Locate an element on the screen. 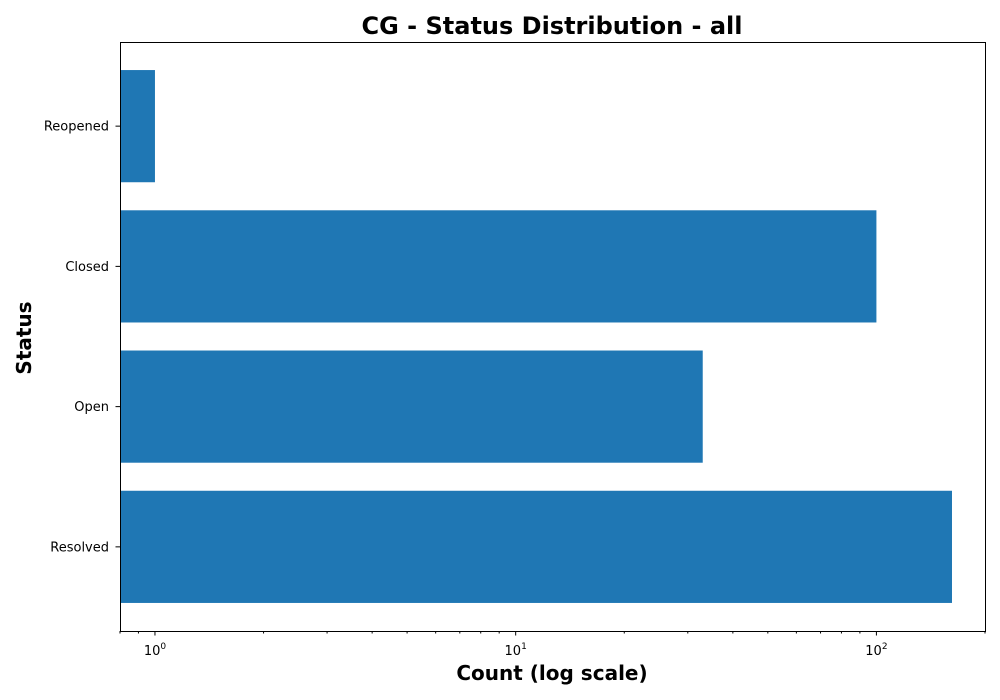 The image size is (1000, 700). bar-closed is located at coordinates (498, 266).